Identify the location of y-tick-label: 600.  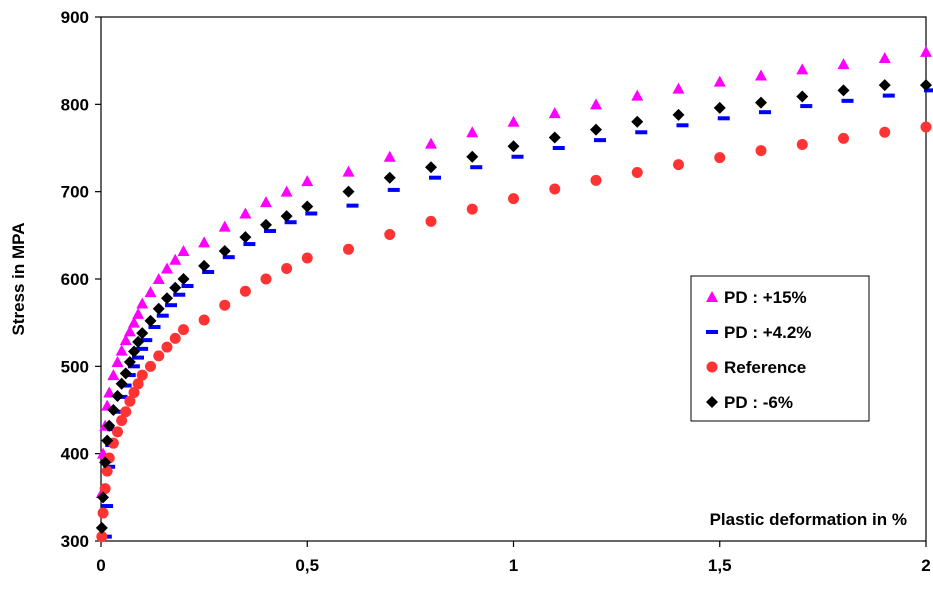
(75, 279).